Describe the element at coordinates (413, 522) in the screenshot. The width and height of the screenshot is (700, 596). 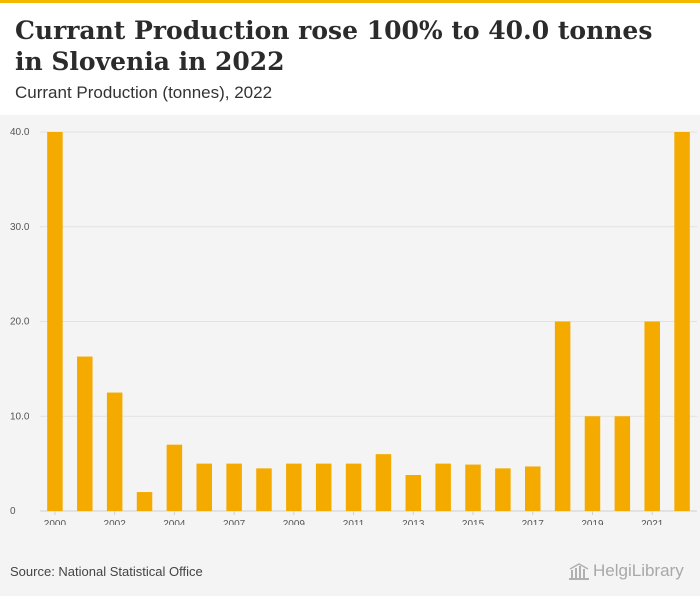
I see `x-tick-label: 2013` at that location.